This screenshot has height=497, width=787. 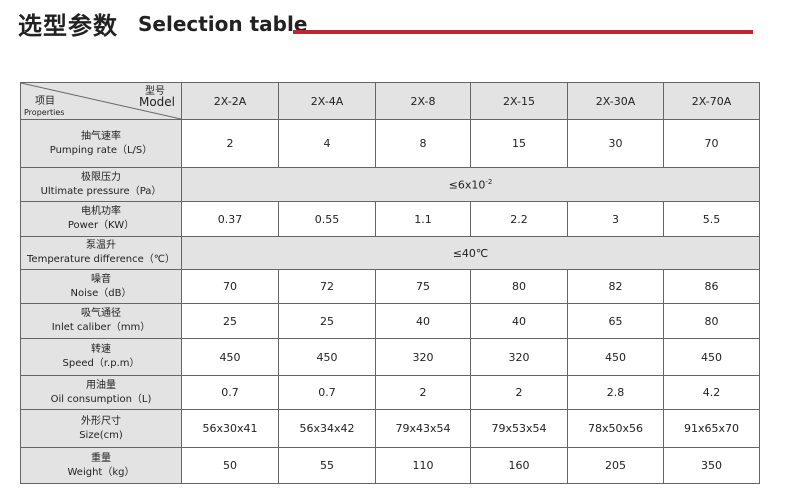 What do you see at coordinates (101, 150) in the screenshot?
I see `label-en: Pumping rate（L/S）` at bounding box center [101, 150].